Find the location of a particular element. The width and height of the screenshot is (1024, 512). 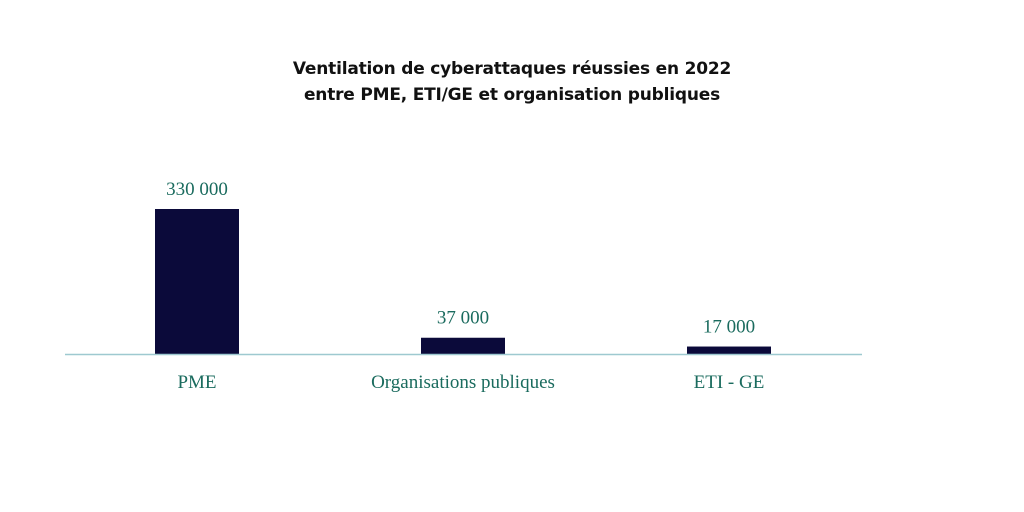

data-label-0: 330 000 is located at coordinates (197, 189).